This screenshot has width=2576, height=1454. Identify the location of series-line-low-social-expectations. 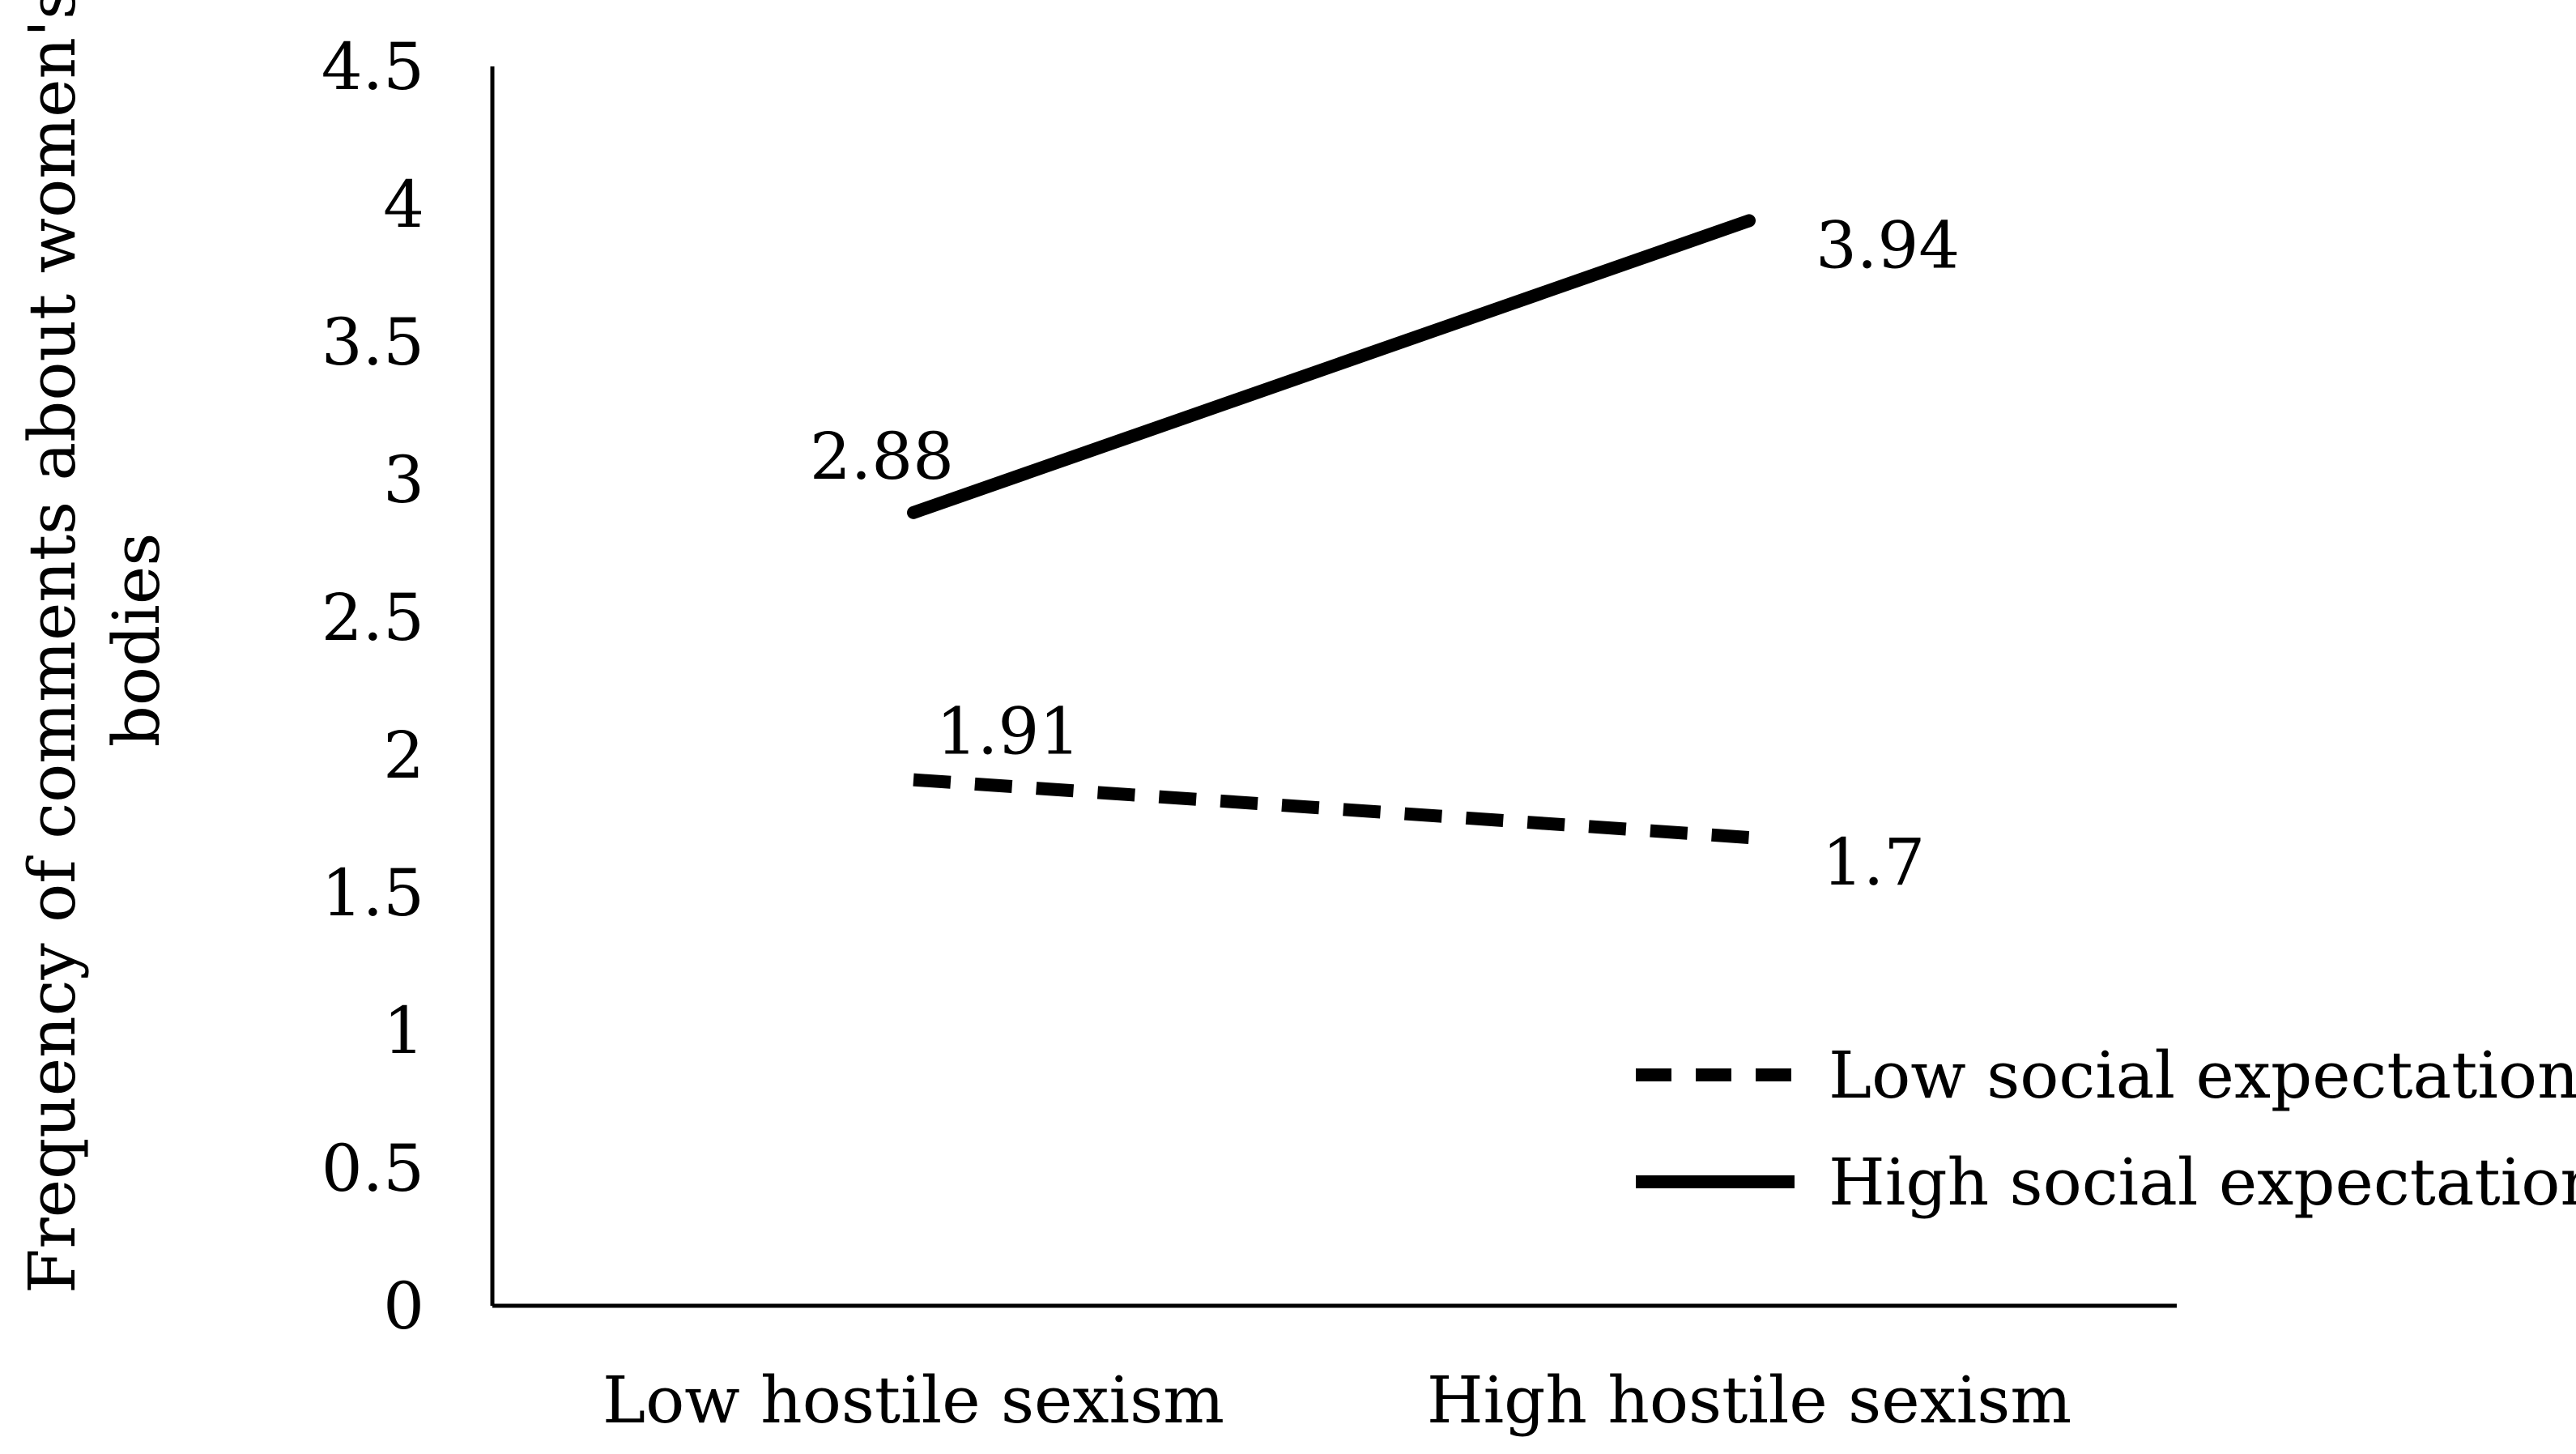
(1331, 808).